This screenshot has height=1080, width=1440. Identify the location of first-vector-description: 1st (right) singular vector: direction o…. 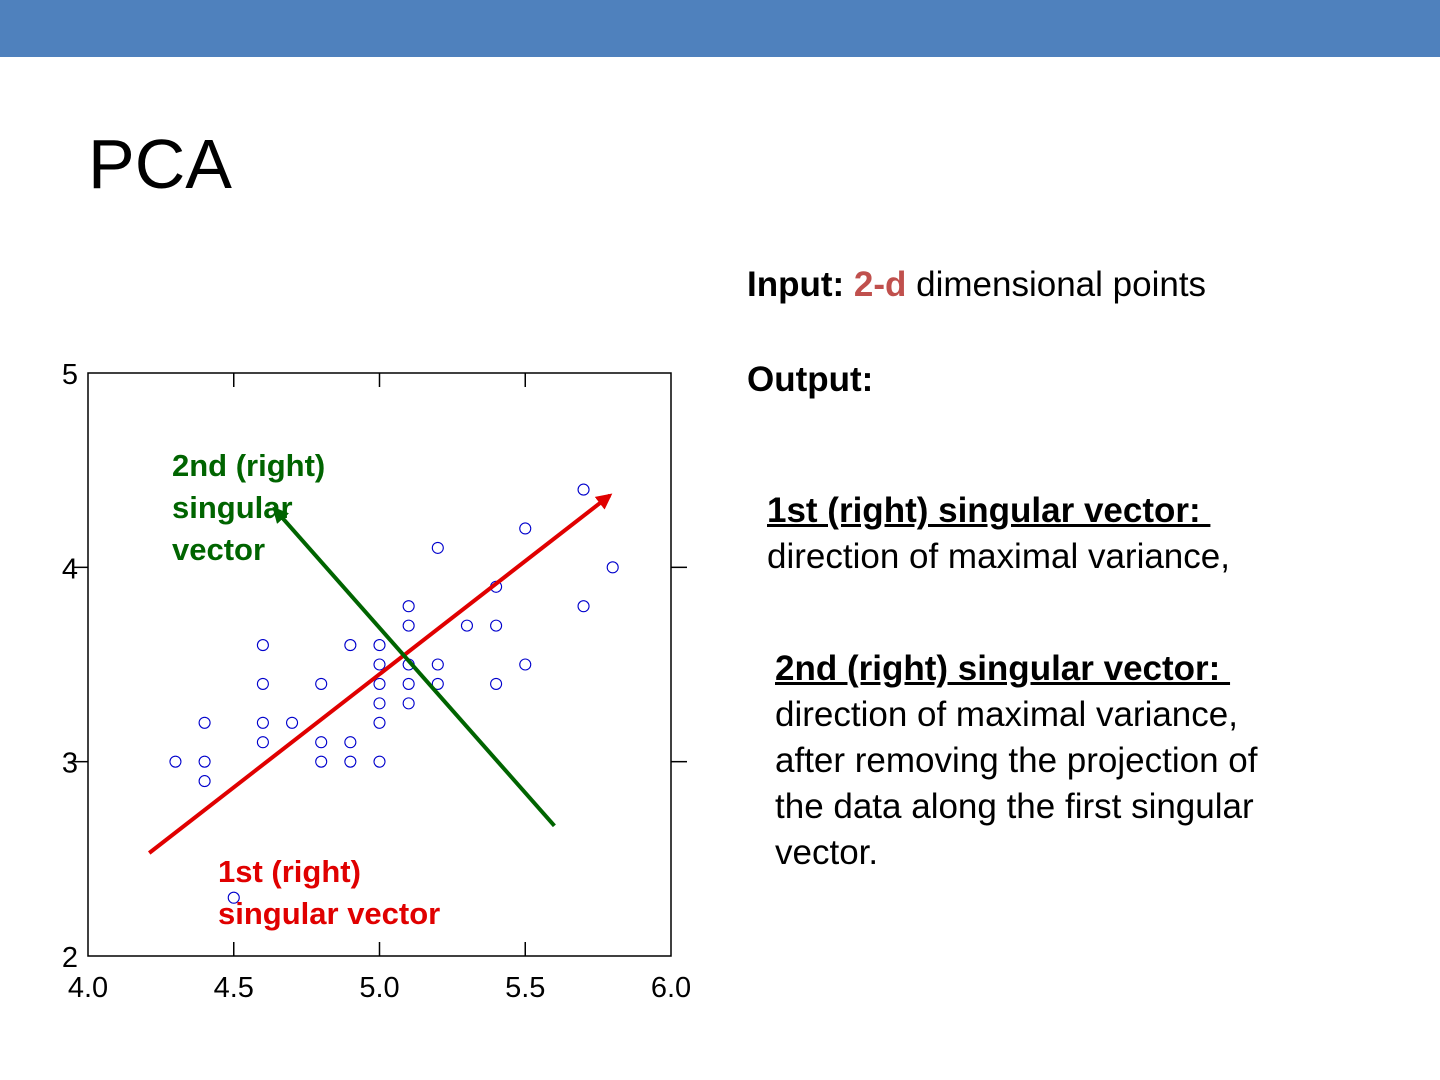
(998, 534).